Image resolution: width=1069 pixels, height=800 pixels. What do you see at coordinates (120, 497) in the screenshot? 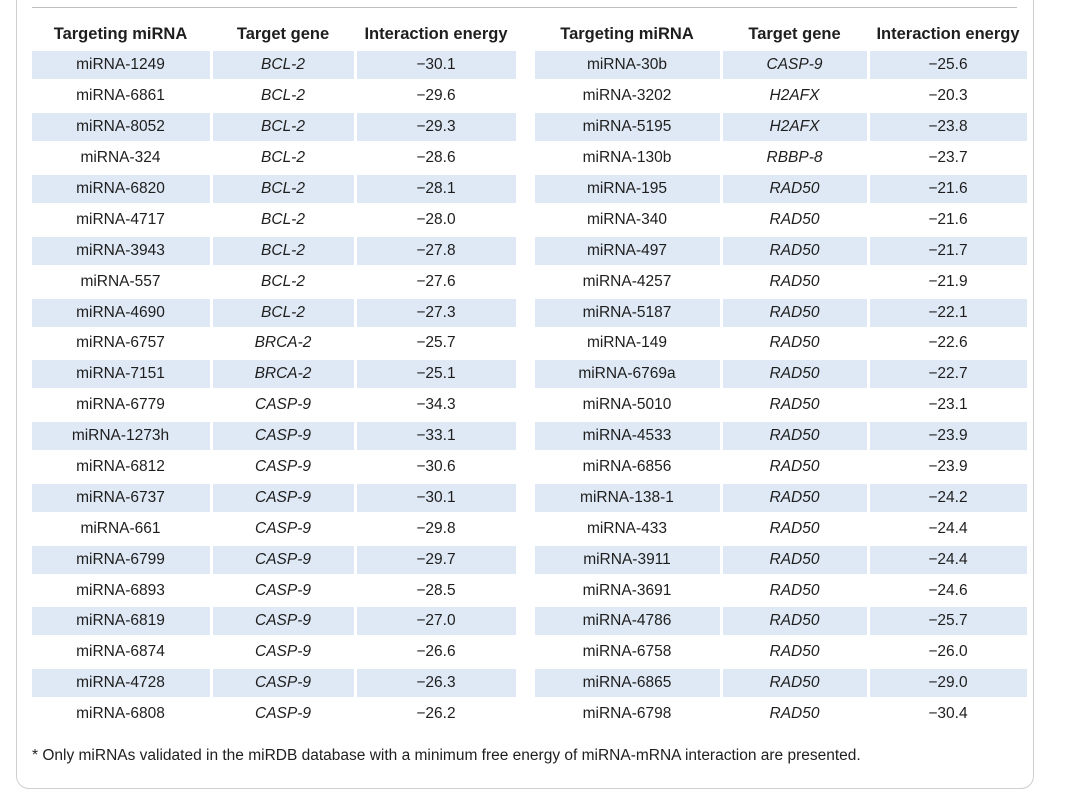
I see `left-mirna-cell: miRNA-6737` at bounding box center [120, 497].